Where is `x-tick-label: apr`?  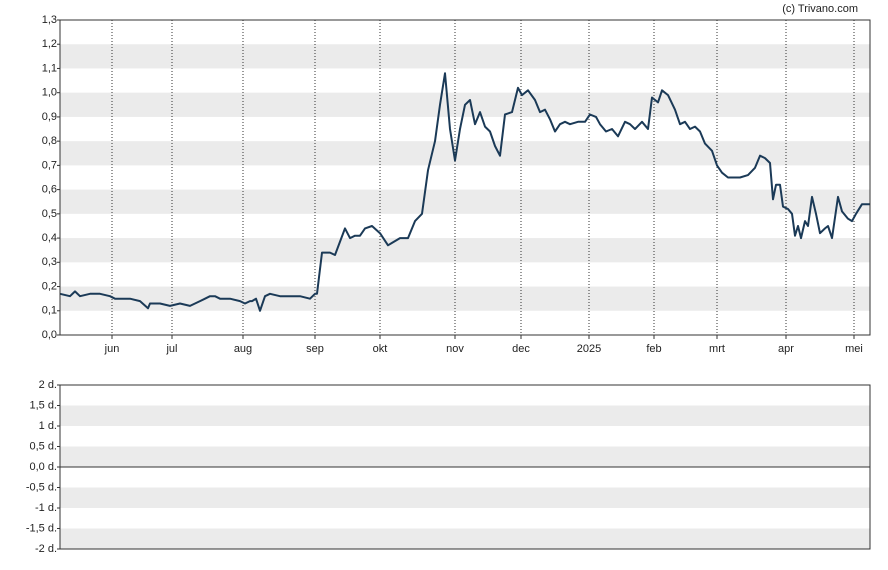 x-tick-label: apr is located at coordinates (786, 349).